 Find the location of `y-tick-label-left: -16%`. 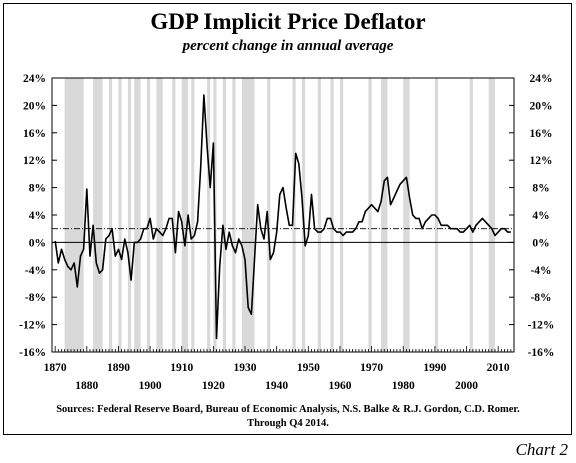

y-tick-label-left: -16% is located at coordinates (32, 353).